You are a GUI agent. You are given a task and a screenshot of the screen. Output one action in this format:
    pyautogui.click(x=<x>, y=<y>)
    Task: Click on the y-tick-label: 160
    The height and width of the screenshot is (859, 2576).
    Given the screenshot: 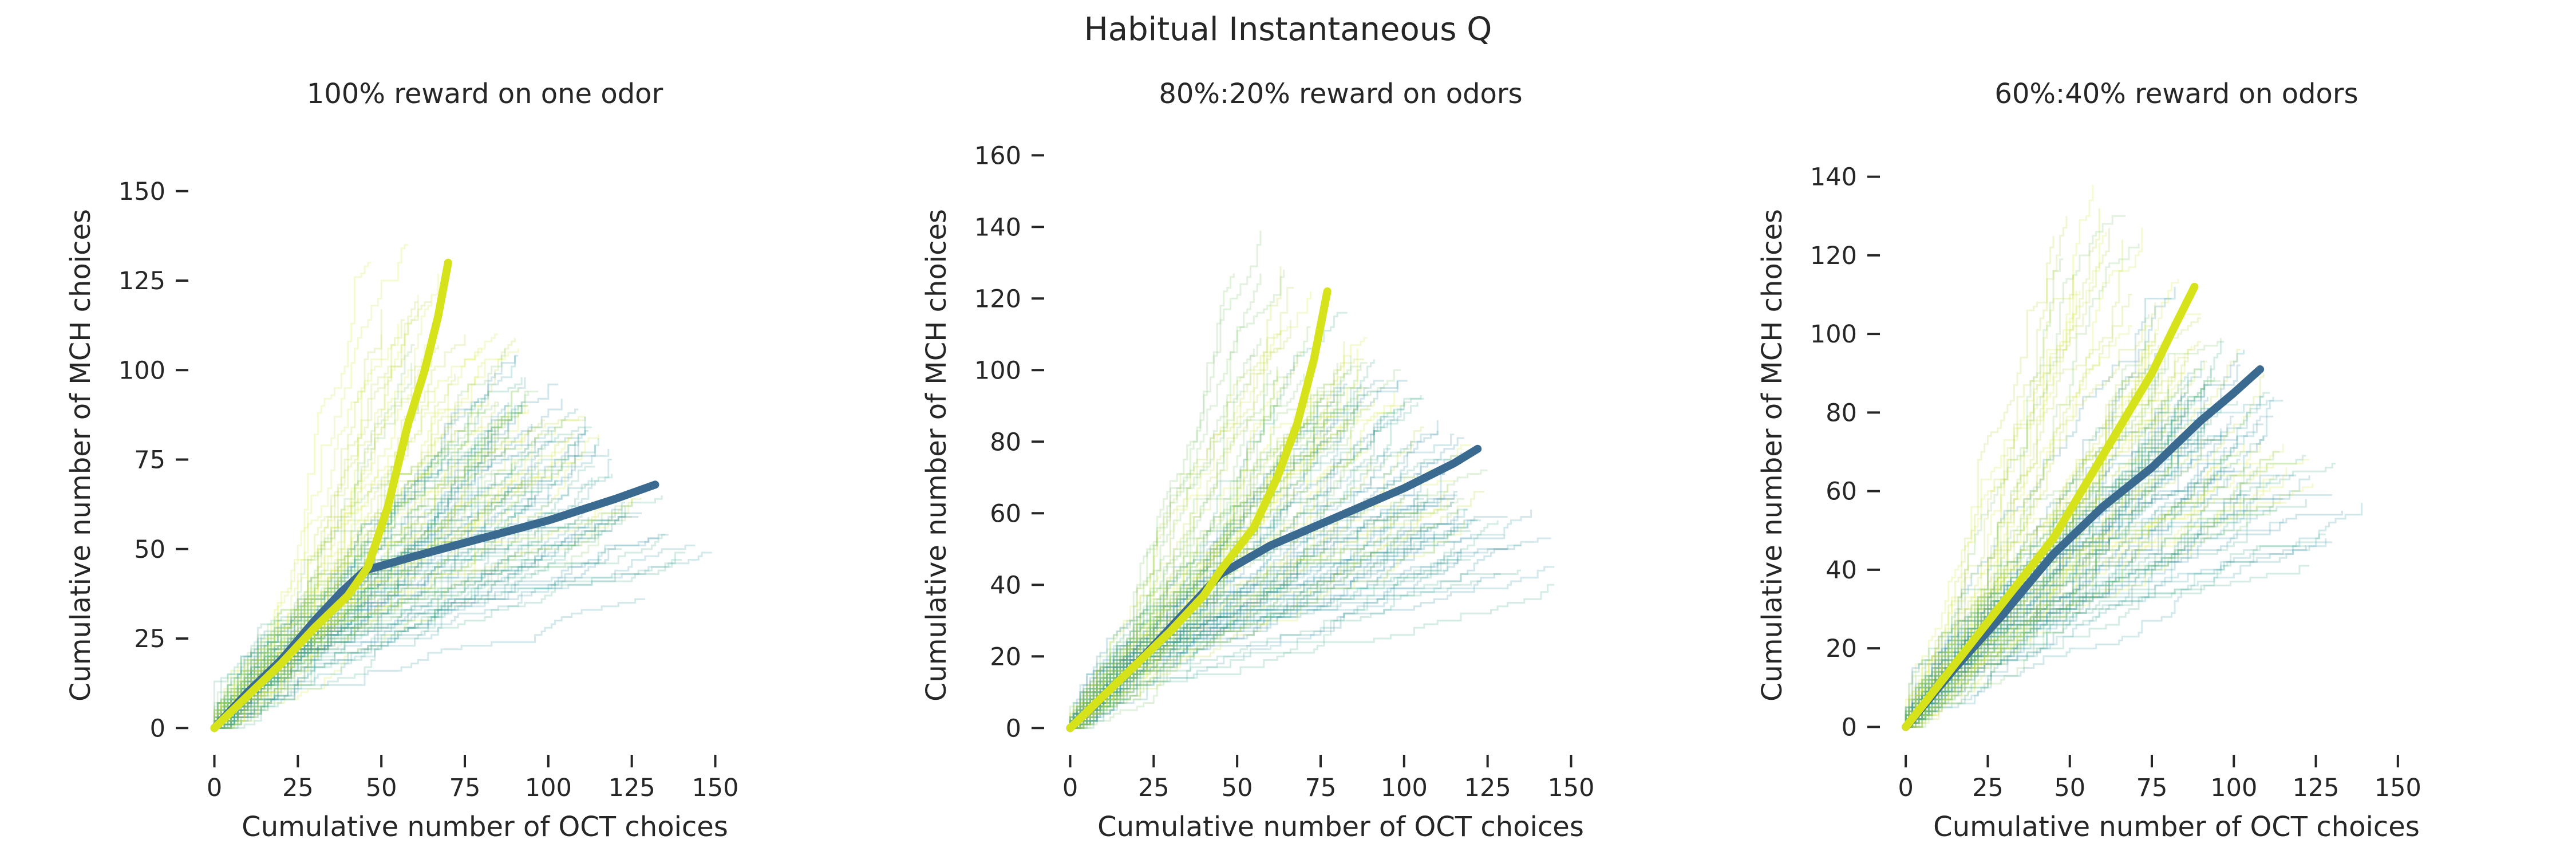 What is the action you would take?
    pyautogui.click(x=997, y=156)
    